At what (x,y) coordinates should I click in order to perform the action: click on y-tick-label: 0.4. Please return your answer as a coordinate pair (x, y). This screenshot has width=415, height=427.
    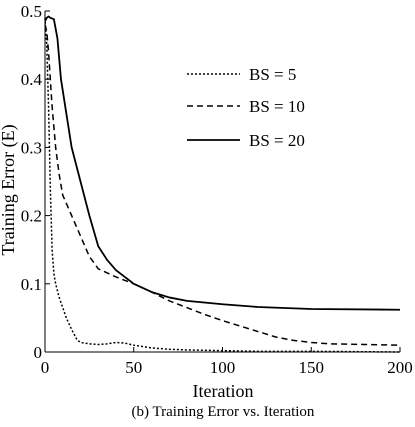
    Looking at the image, I should click on (32, 79).